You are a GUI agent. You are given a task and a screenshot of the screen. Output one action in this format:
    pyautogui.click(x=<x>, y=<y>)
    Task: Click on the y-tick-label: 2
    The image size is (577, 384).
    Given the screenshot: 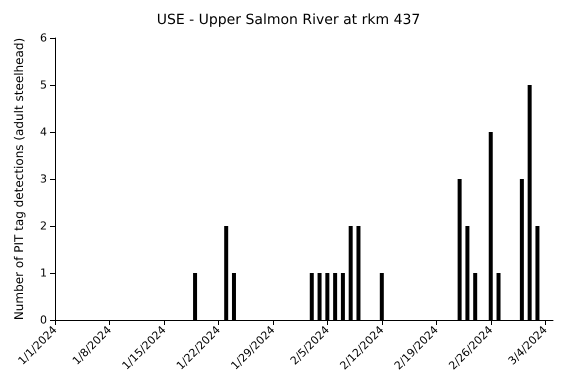 What is the action you would take?
    pyautogui.click(x=43, y=226)
    